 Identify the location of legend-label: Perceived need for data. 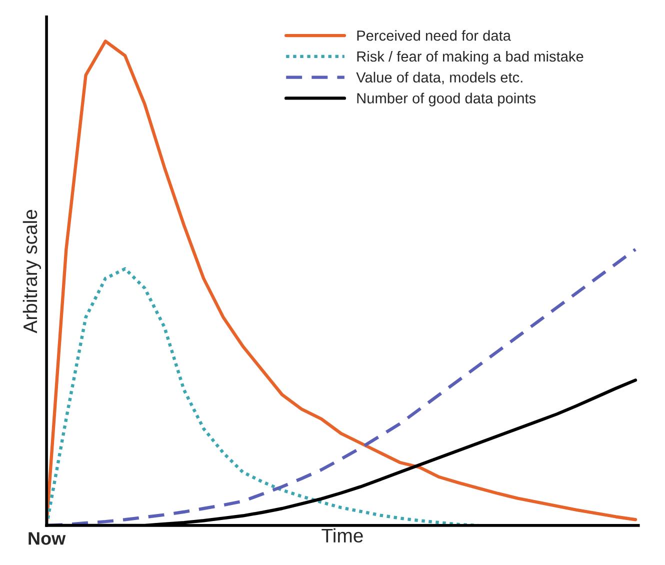
(434, 35).